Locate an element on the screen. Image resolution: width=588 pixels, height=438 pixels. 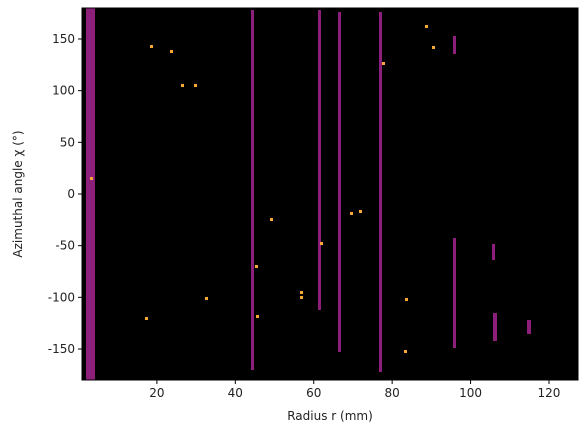
x-axis-label: Radius r (mm) is located at coordinates (330, 416).